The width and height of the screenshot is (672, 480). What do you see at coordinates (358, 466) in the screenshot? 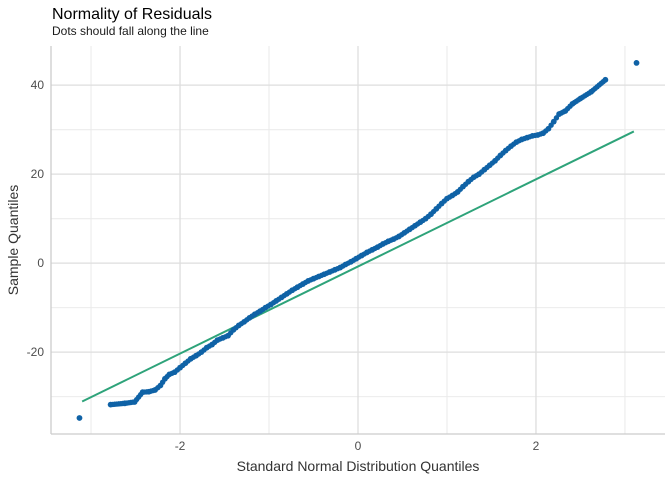
I see `x-axis-title: Standard Normal Distribution Quantiles` at bounding box center [358, 466].